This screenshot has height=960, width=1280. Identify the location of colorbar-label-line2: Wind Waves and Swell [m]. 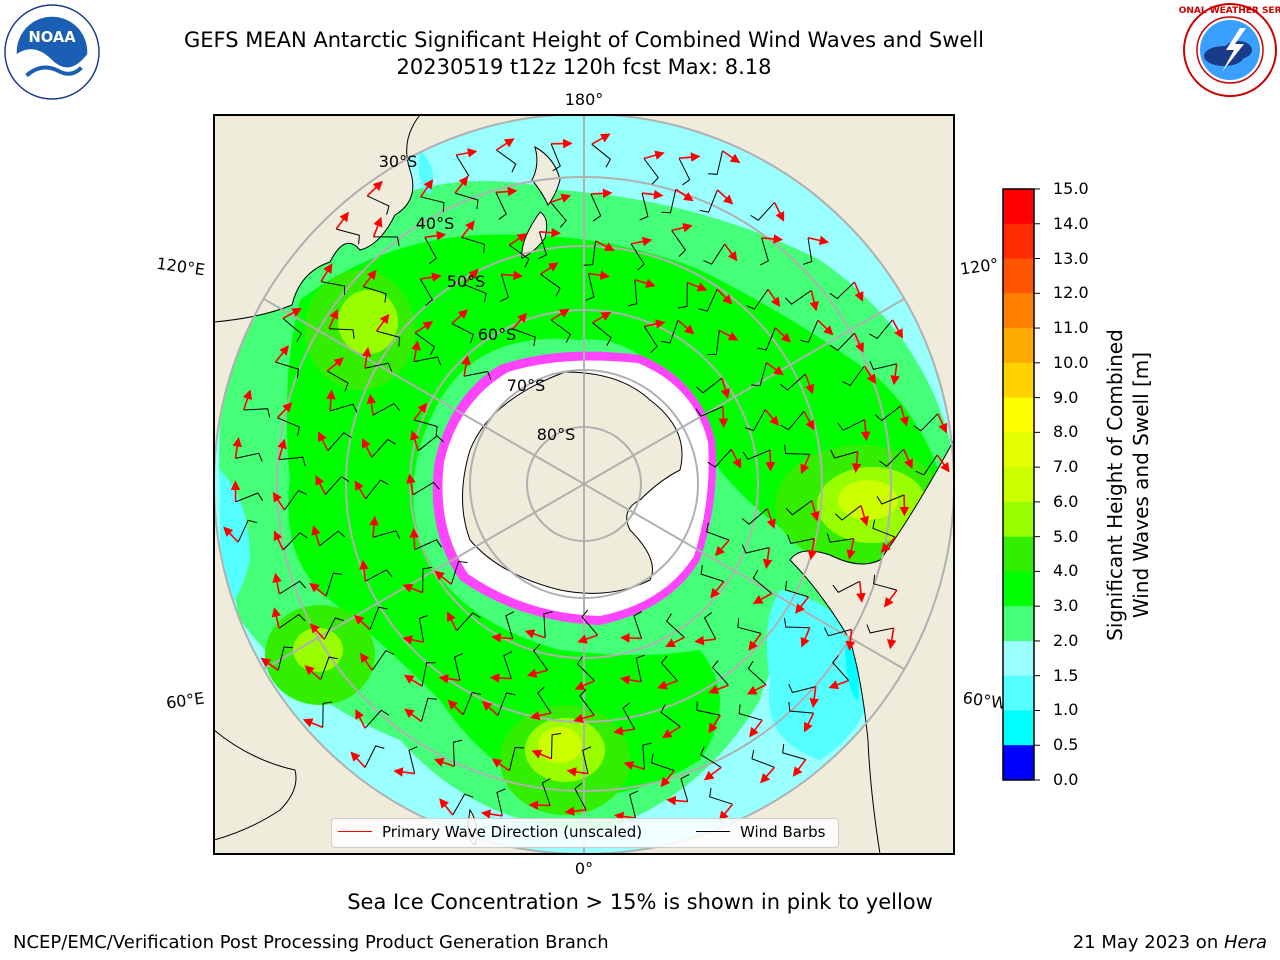
(1141, 485).